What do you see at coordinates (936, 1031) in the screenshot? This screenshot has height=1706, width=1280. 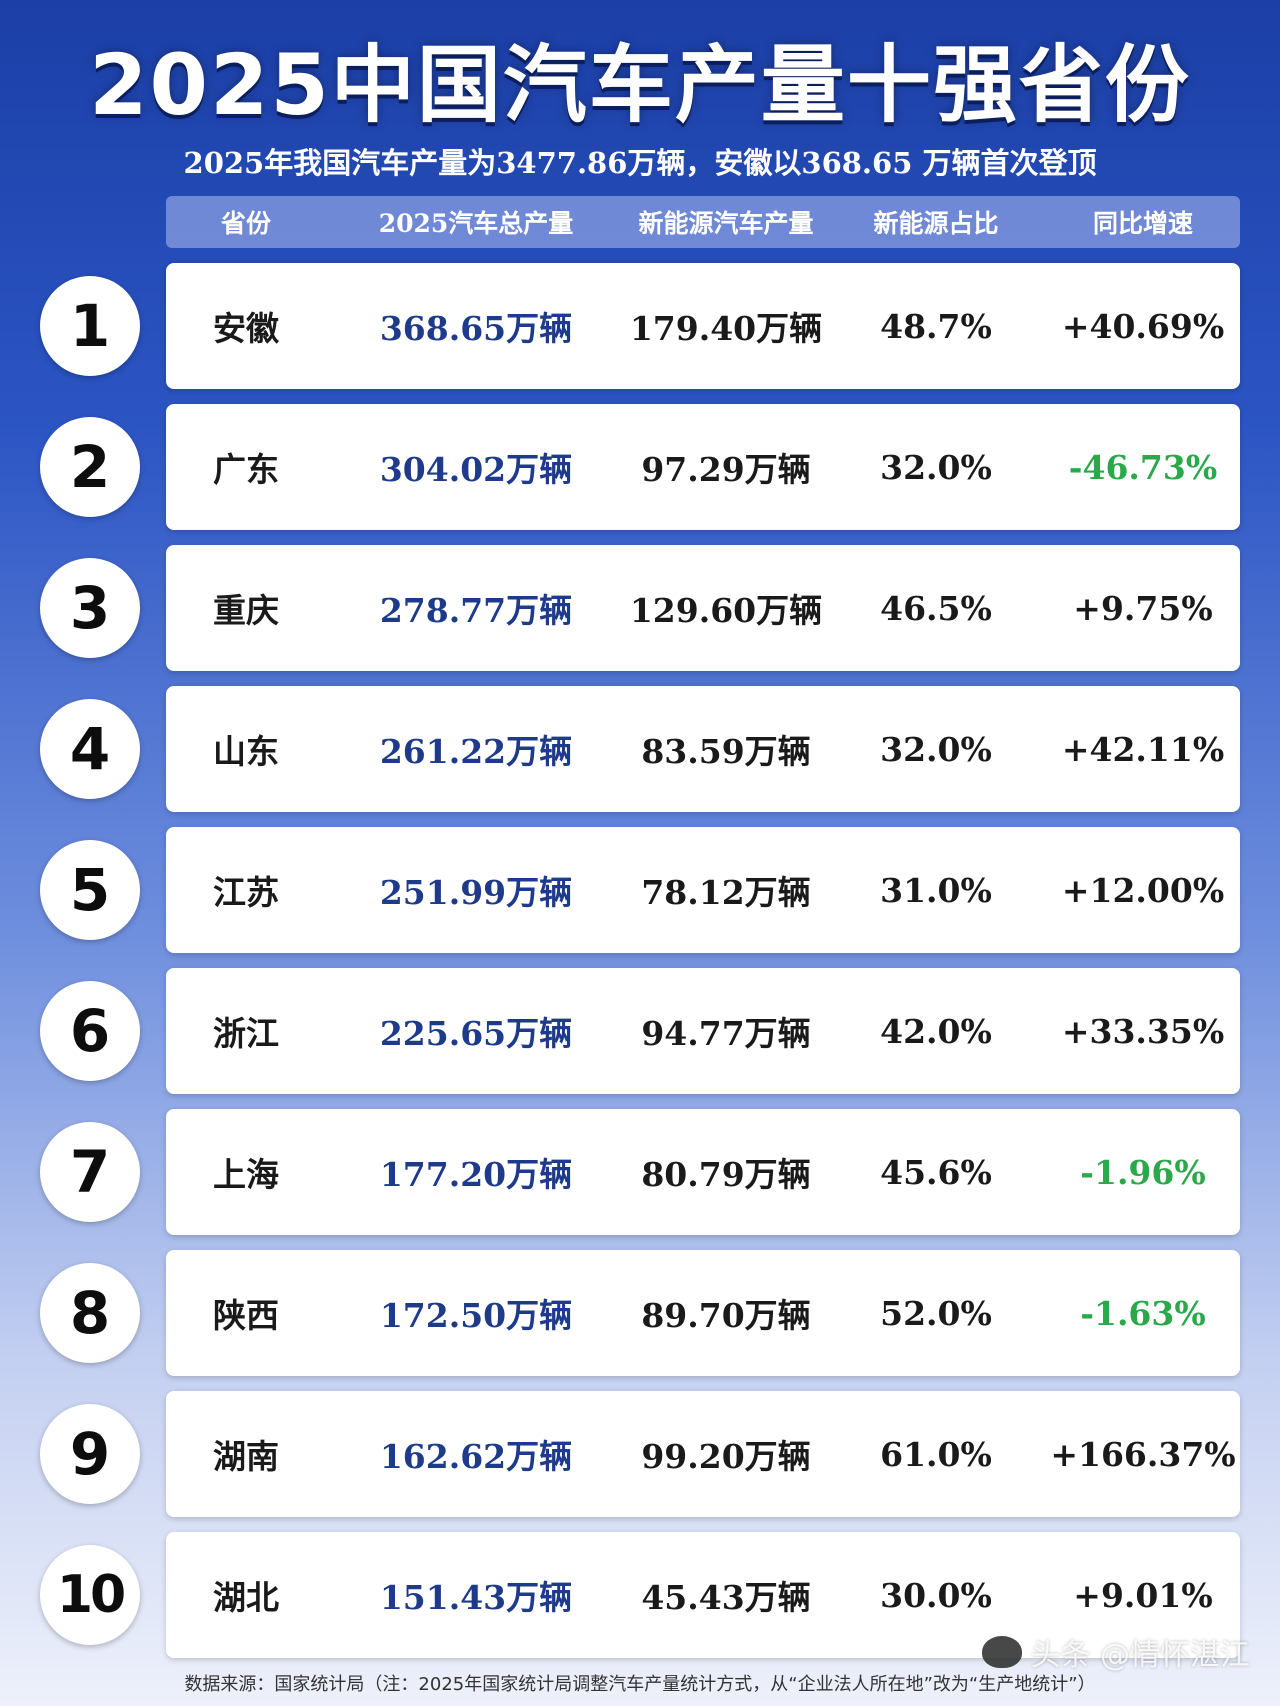 I see `nev-share-cell: 42.0%` at bounding box center [936, 1031].